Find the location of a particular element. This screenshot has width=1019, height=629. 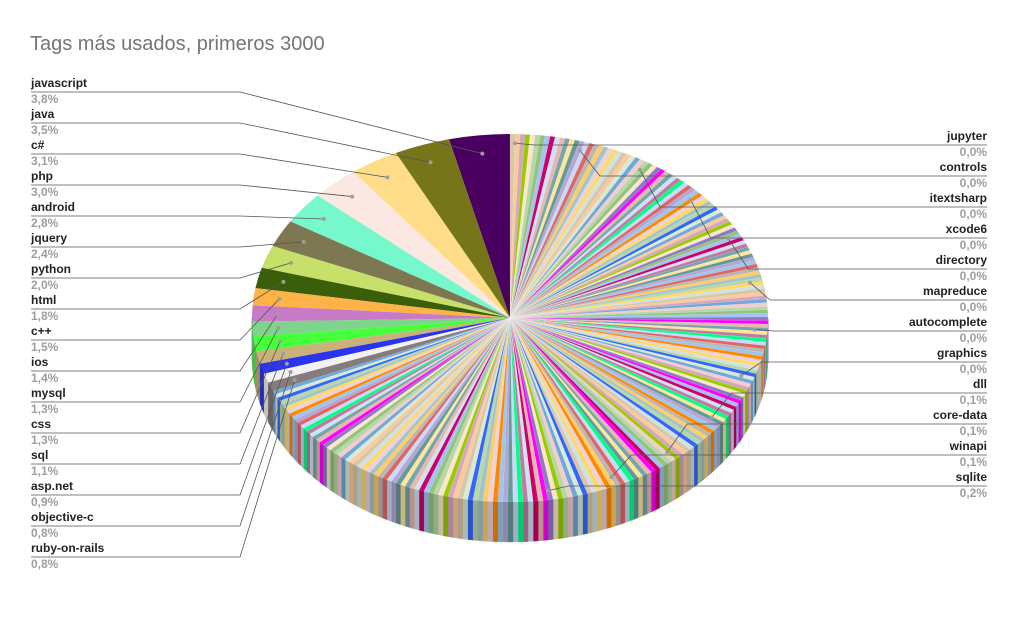

value-winapi: 0,1% is located at coordinates (974, 462).